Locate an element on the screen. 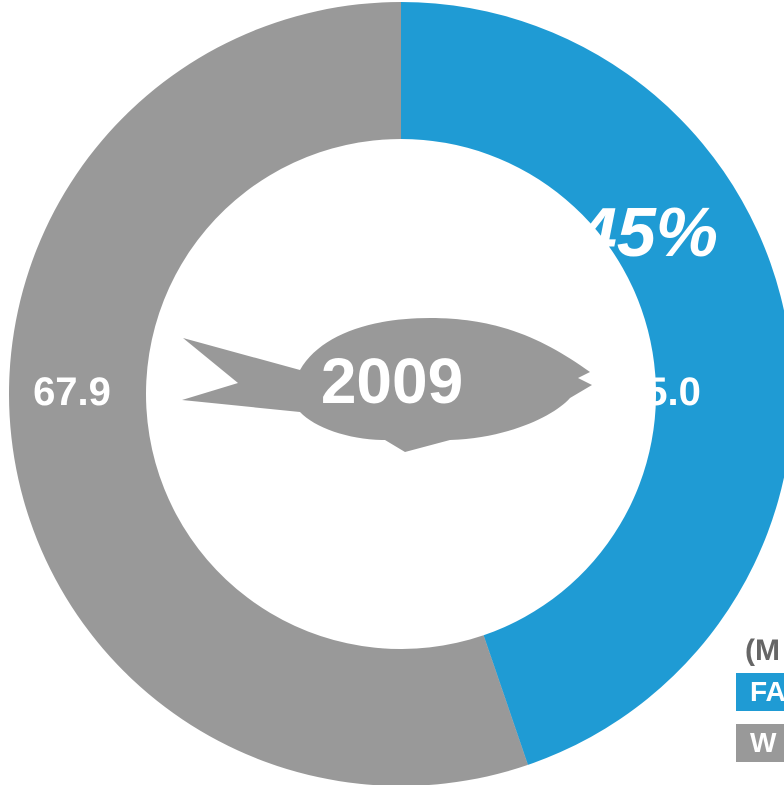 The image size is (784, 785). legend-swatch-fa is located at coordinates (760, 692).